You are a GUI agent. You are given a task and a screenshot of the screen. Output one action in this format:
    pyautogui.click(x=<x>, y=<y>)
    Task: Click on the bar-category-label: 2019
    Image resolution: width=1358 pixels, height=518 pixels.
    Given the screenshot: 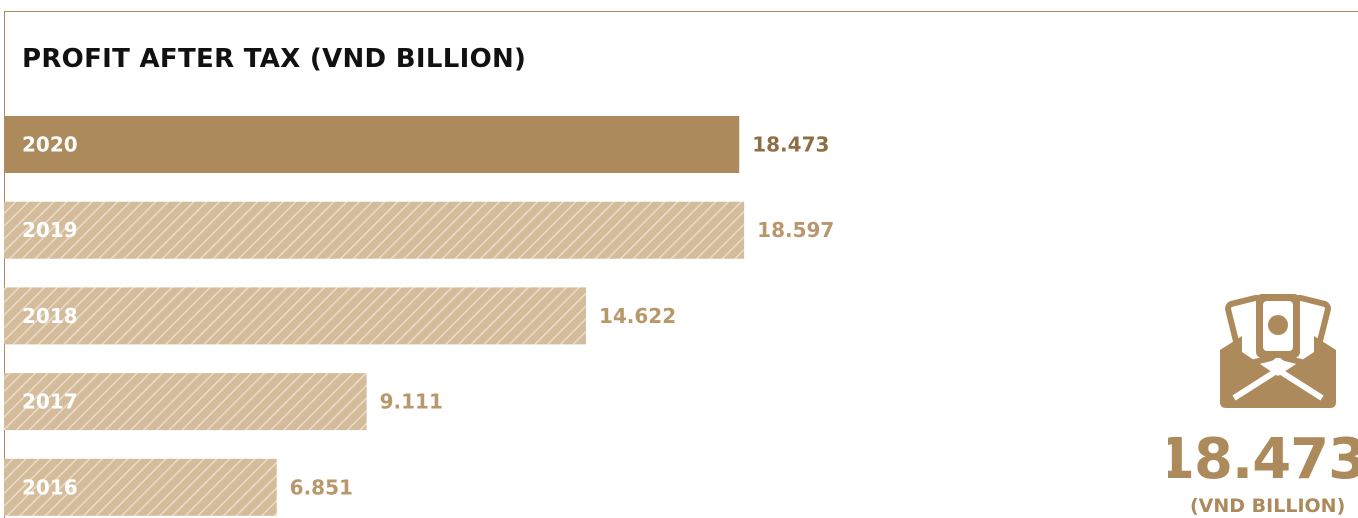 What is the action you would take?
    pyautogui.click(x=50, y=230)
    